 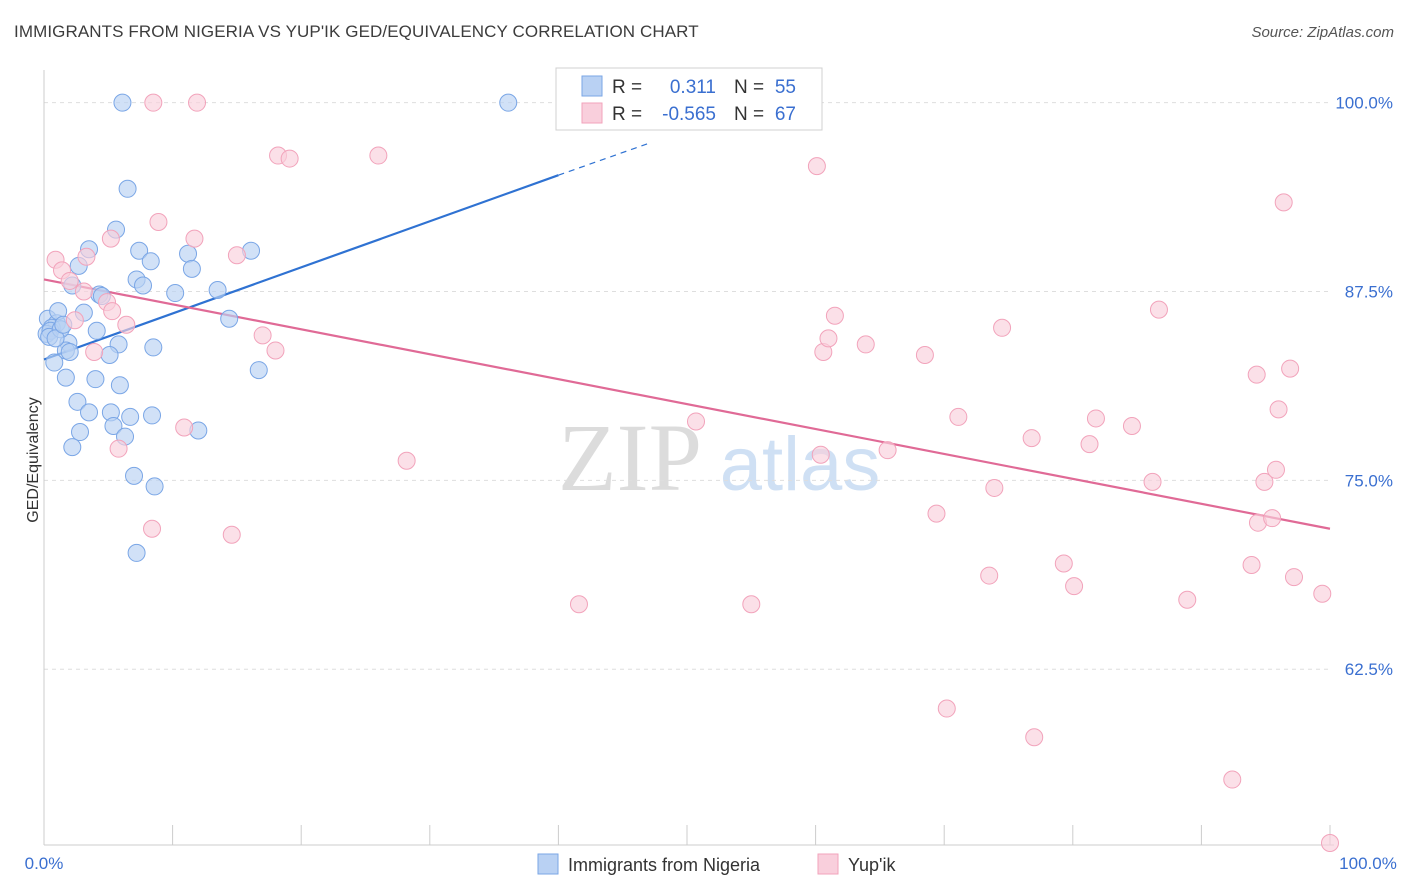 I want to click on y-tick-label-2: 75.0%, so click(x=1369, y=480).